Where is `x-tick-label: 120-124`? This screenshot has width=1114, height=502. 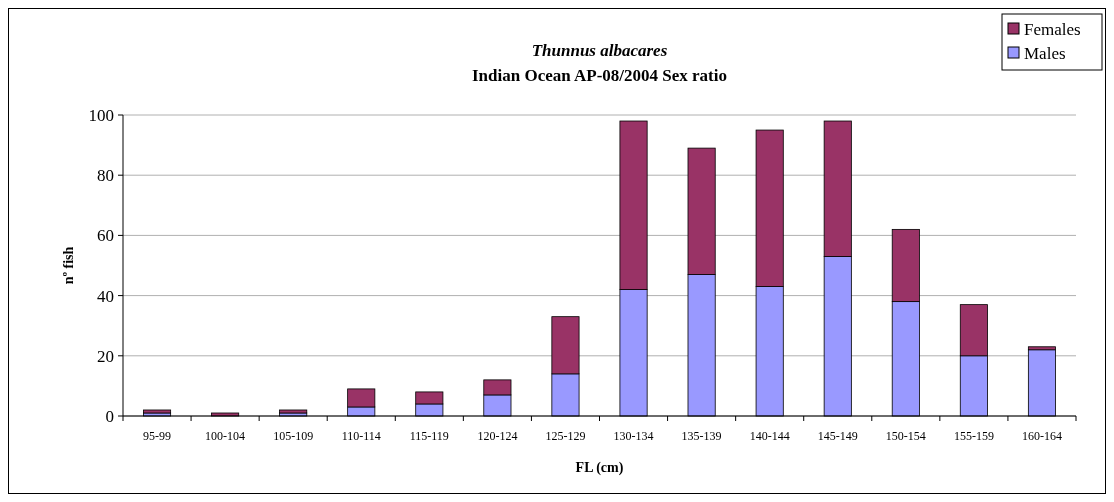 x-tick-label: 120-124 is located at coordinates (497, 436).